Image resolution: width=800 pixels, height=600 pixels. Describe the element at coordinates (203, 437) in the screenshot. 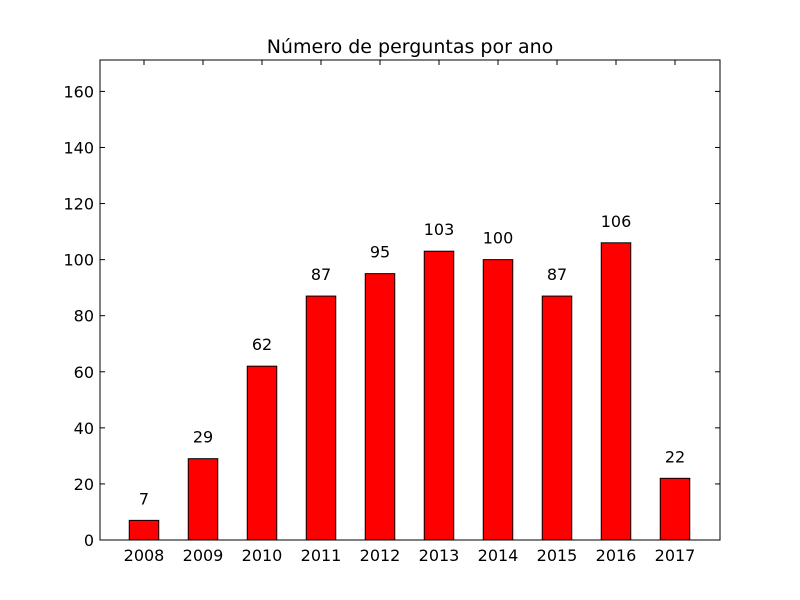

I see `data-label-2009: 29` at that location.